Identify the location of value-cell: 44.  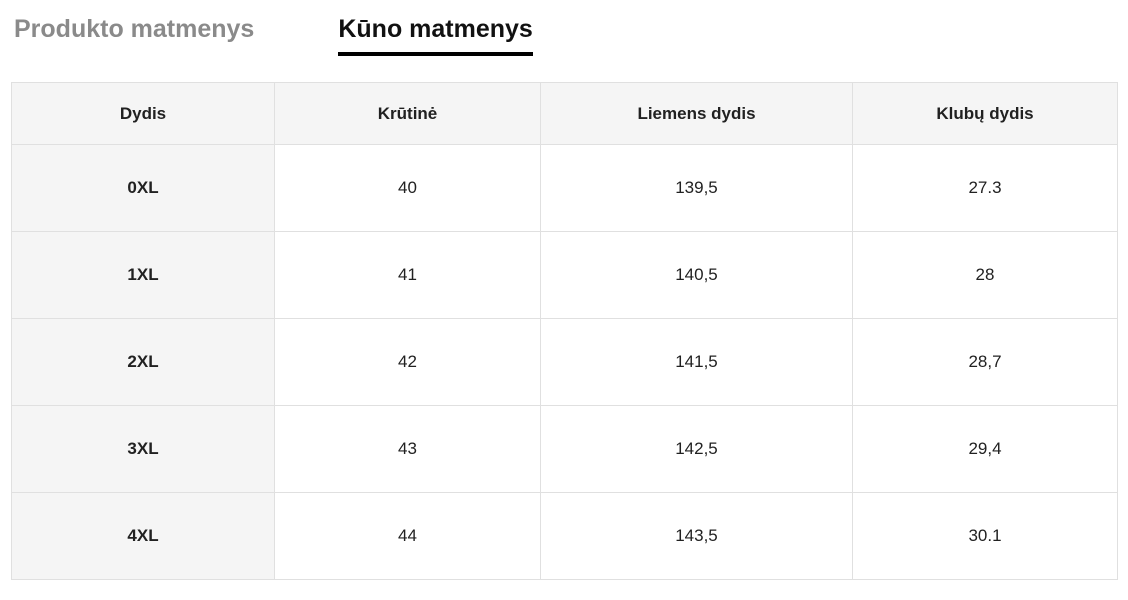
(407, 536).